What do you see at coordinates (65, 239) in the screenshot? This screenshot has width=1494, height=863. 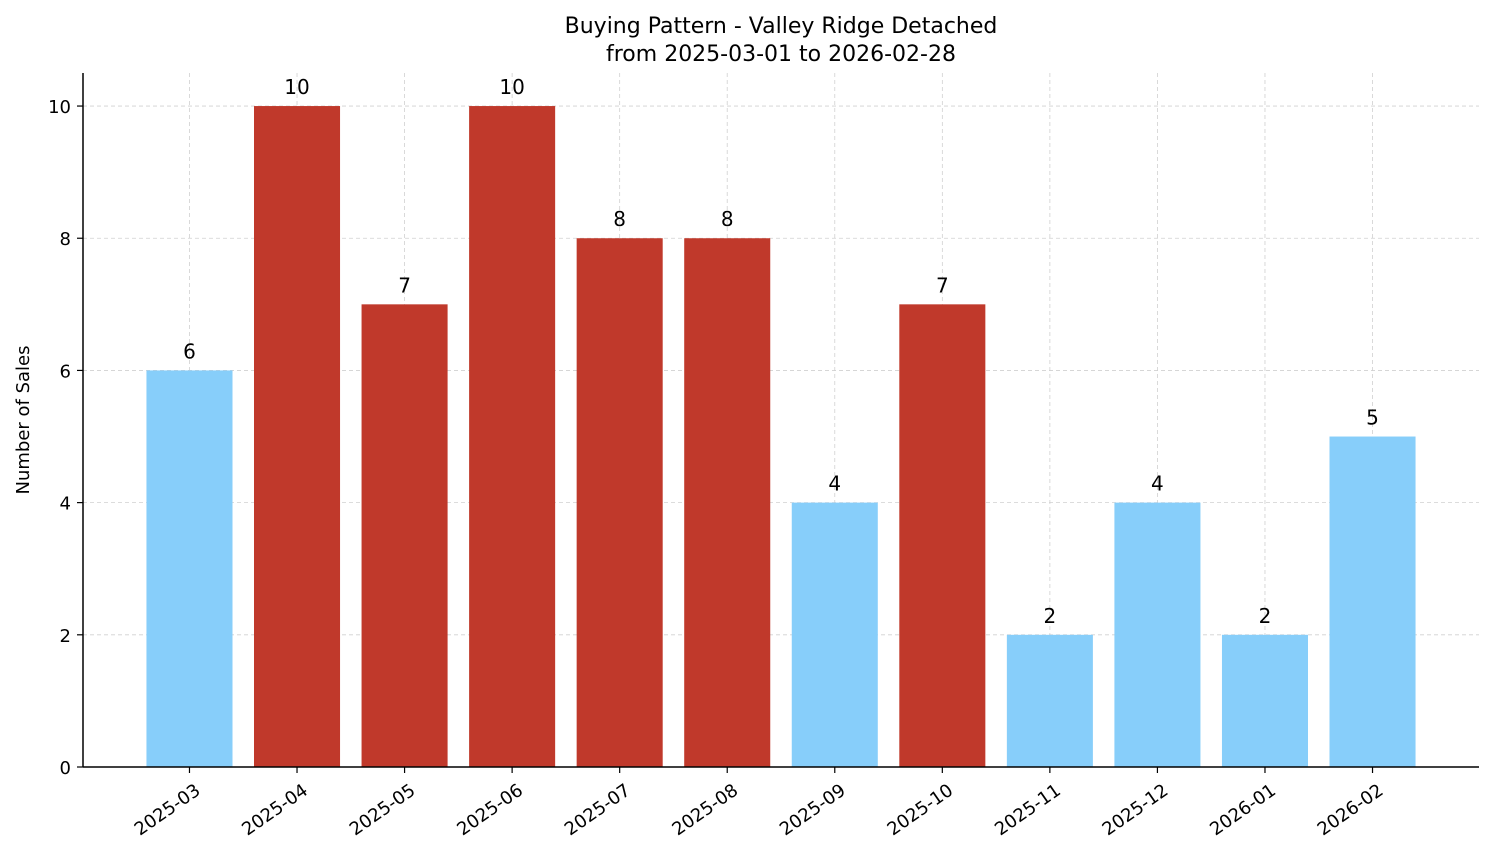 I see `y-tick-label: 8` at bounding box center [65, 239].